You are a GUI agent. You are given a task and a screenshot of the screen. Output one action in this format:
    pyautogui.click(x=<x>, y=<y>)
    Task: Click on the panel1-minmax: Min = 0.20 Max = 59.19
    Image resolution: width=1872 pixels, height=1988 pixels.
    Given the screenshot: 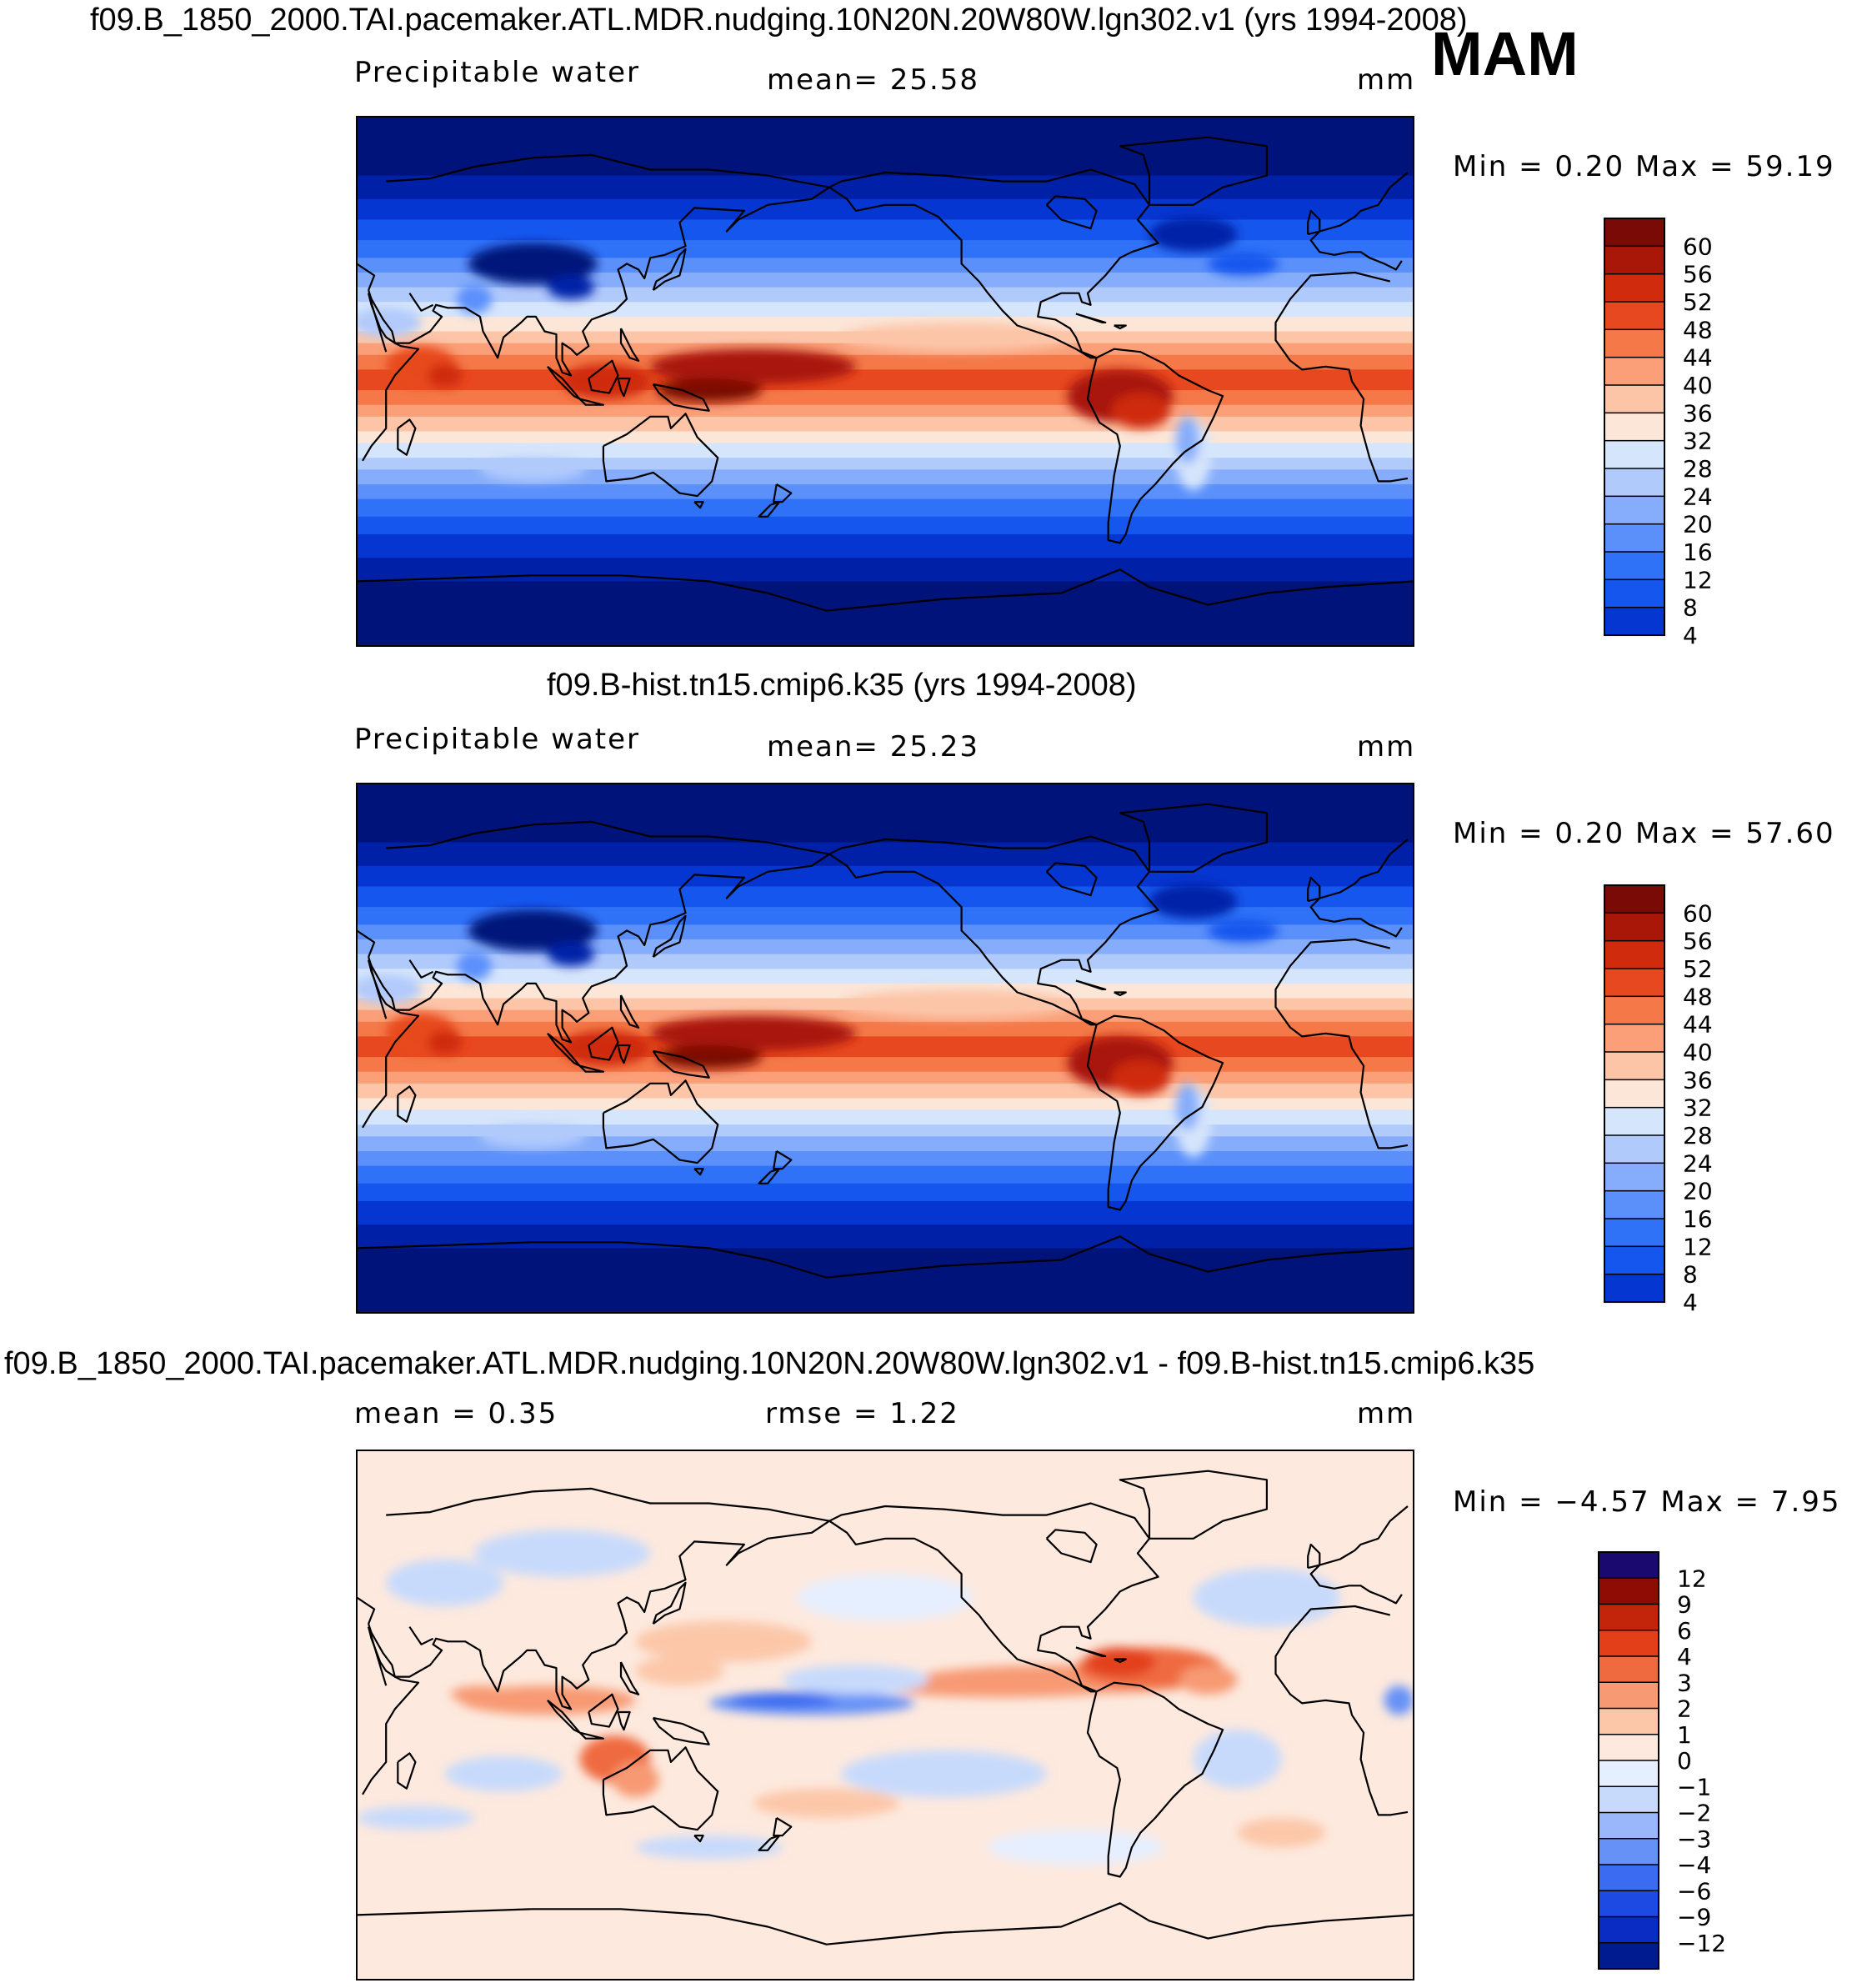 What is the action you would take?
    pyautogui.click(x=1644, y=166)
    